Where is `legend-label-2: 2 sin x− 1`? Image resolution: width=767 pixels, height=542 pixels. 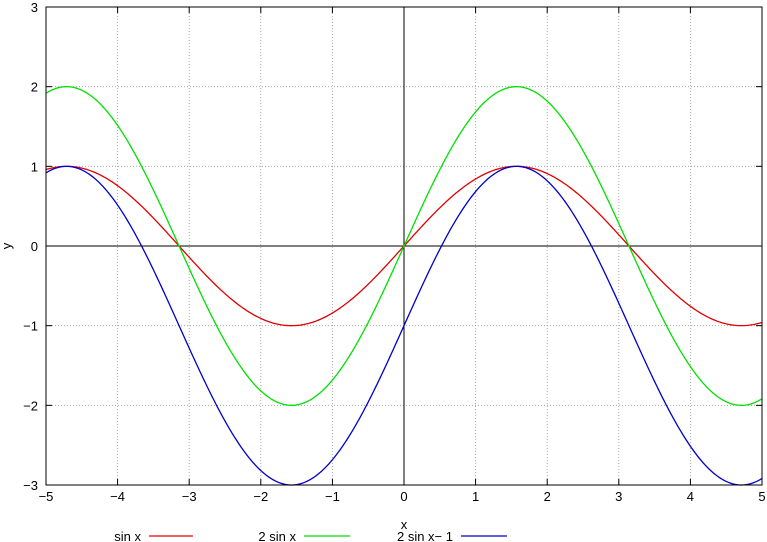 legend-label-2: 2 sin x− 1 is located at coordinates (425, 535).